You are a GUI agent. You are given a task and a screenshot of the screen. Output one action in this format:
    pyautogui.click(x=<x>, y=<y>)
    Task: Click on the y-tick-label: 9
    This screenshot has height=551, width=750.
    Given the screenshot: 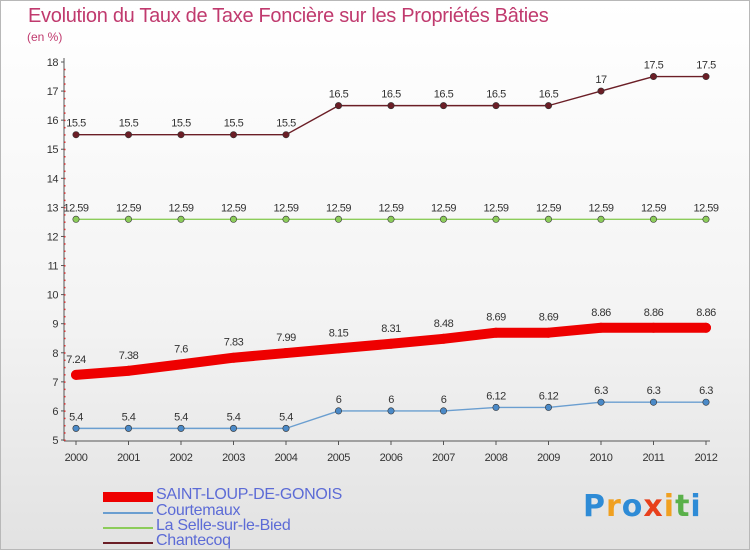 What is the action you would take?
    pyautogui.click(x=55, y=325)
    